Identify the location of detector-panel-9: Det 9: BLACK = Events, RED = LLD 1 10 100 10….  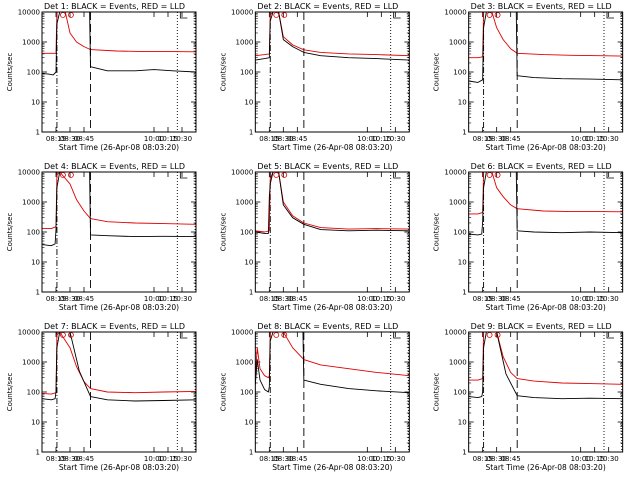
(528, 397).